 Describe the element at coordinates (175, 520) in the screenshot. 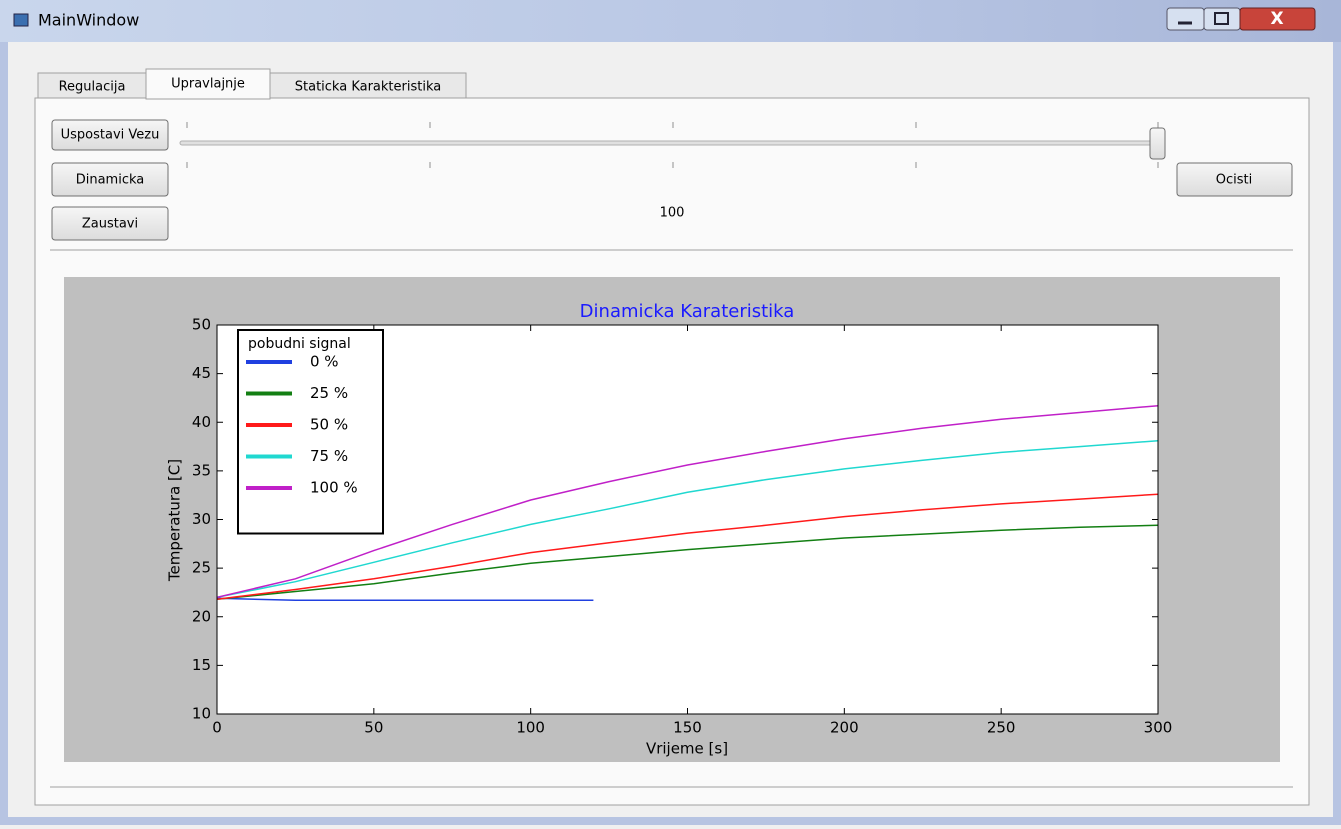

I see `y-axis-label: Temperatura [C]` at that location.